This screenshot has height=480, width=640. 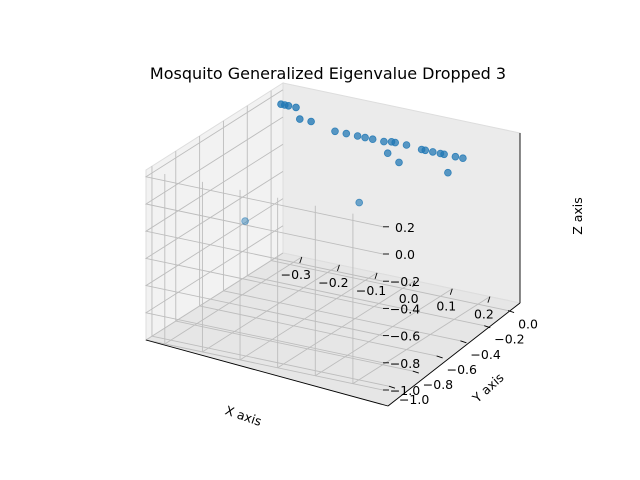 What do you see at coordinates (405, 254) in the screenshot?
I see `z-tick-label: 0.0` at bounding box center [405, 254].